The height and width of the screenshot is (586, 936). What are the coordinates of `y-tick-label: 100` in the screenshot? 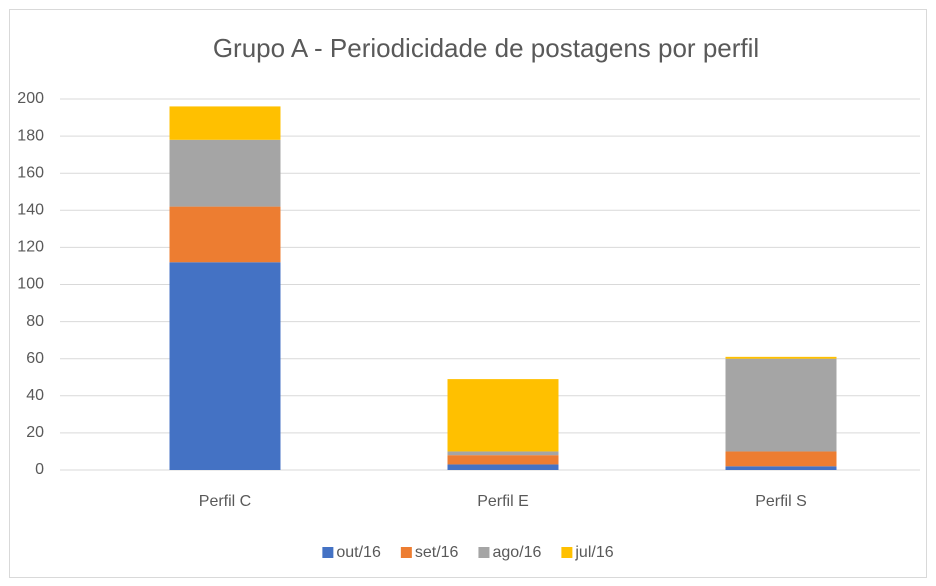 It's located at (30, 284).